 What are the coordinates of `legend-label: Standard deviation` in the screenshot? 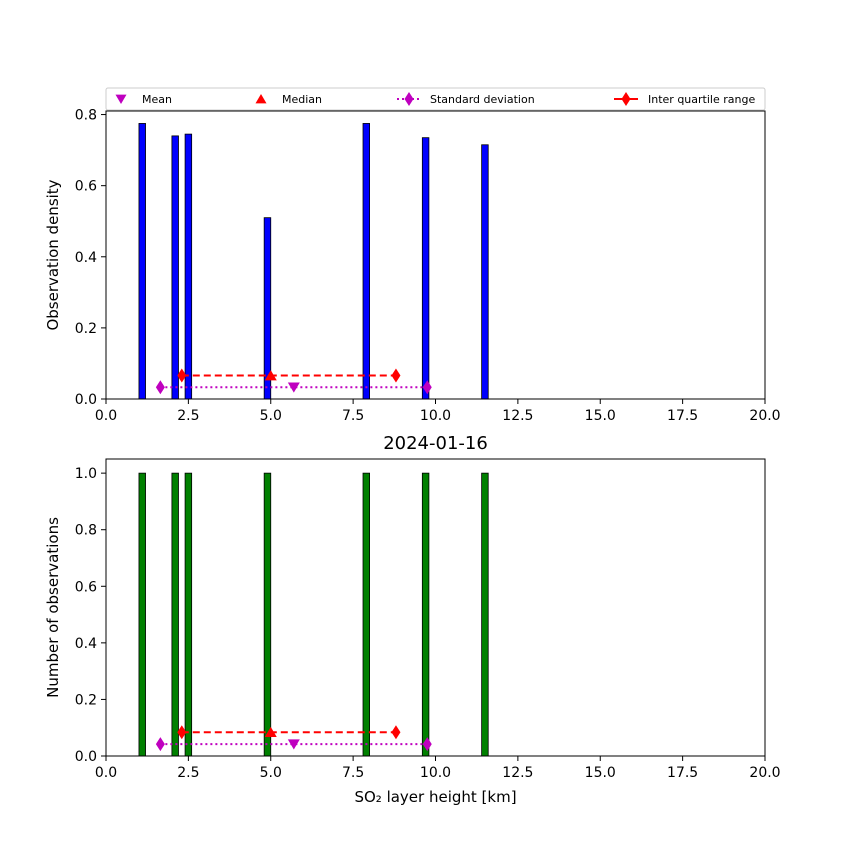 It's located at (482, 99).